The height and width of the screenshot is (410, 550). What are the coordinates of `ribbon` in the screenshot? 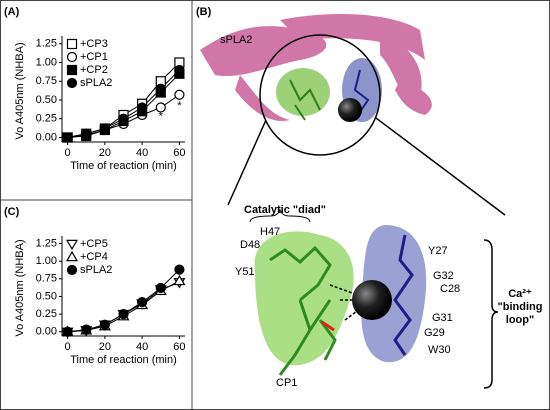 It's located at (316, 67).